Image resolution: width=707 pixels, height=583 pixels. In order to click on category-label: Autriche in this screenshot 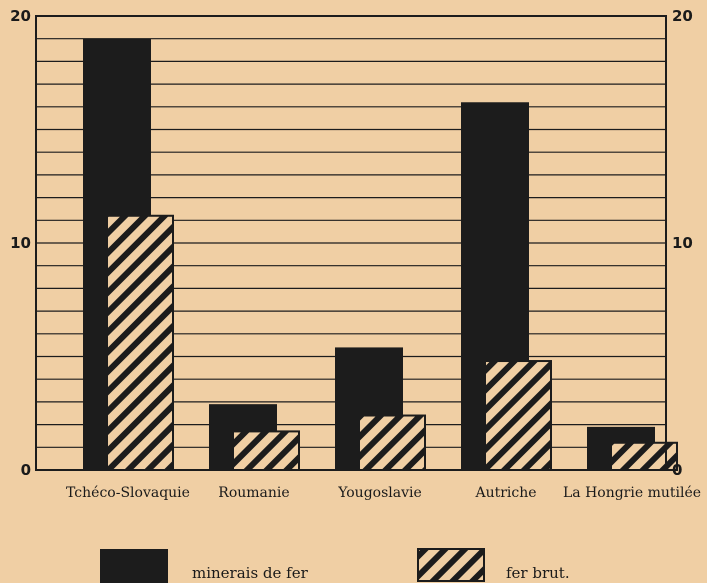, I will do `click(505, 493)`.